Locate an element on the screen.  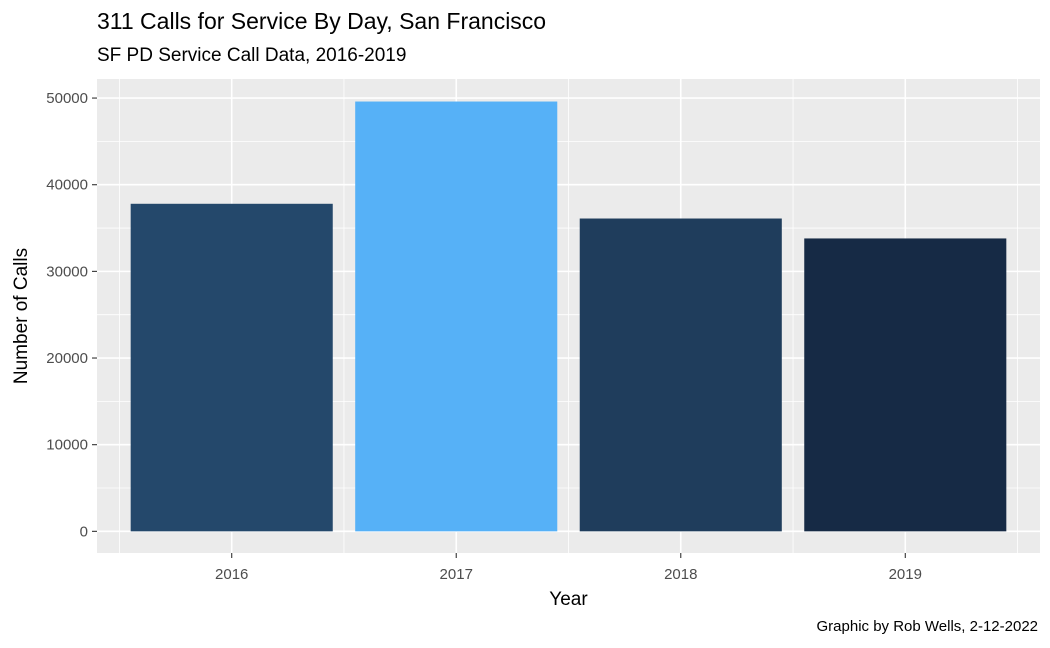
y-axis-title: Number of Calls is located at coordinates (21, 316).